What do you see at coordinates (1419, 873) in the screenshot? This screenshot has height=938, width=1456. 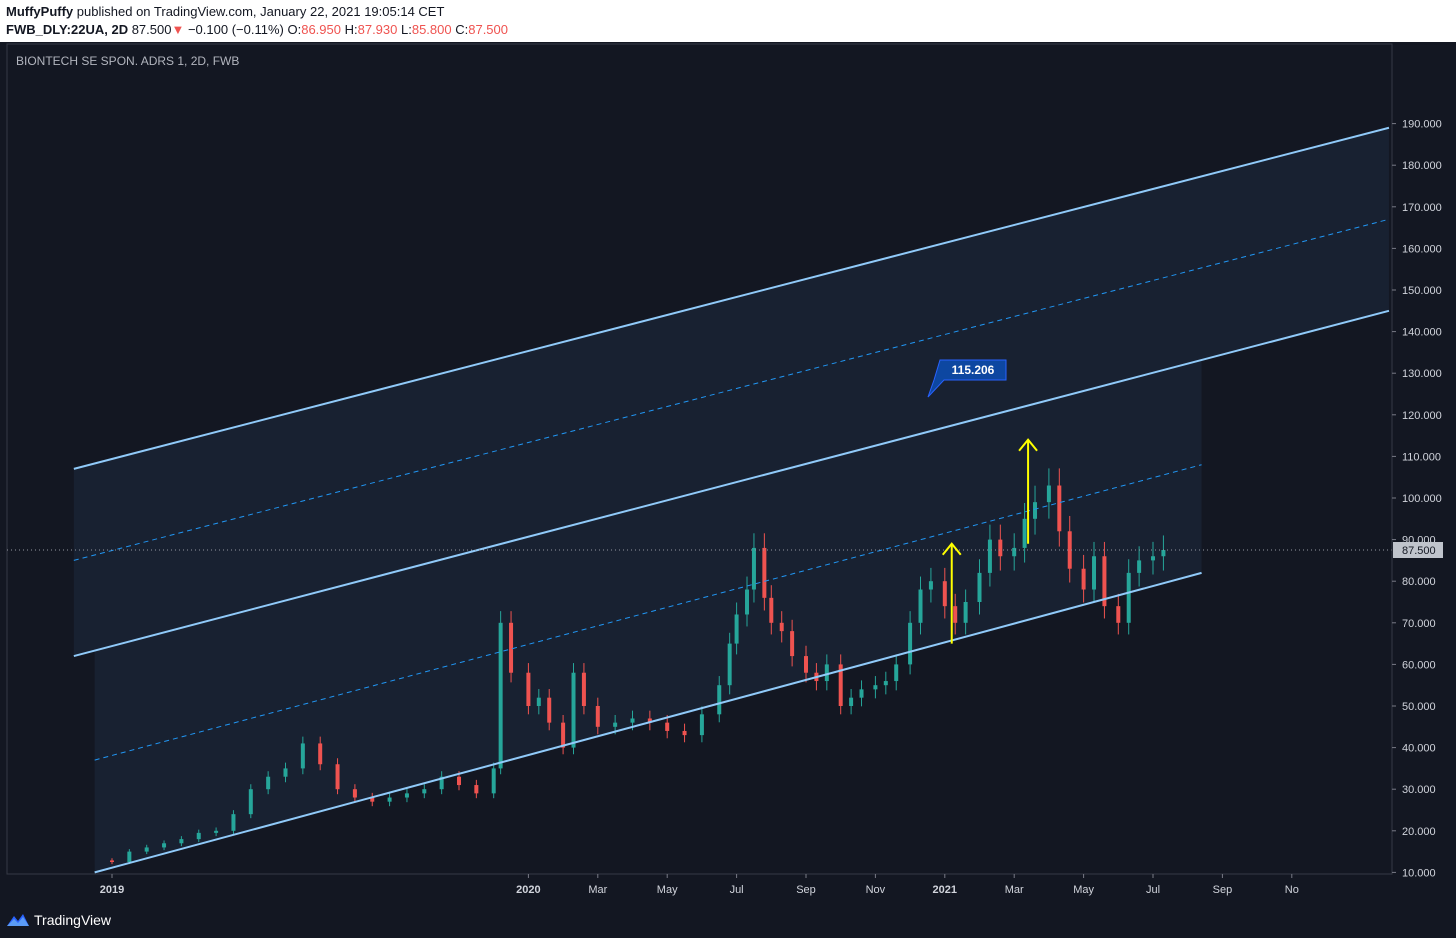 I see `price-tick-label: 10.000` at bounding box center [1419, 873].